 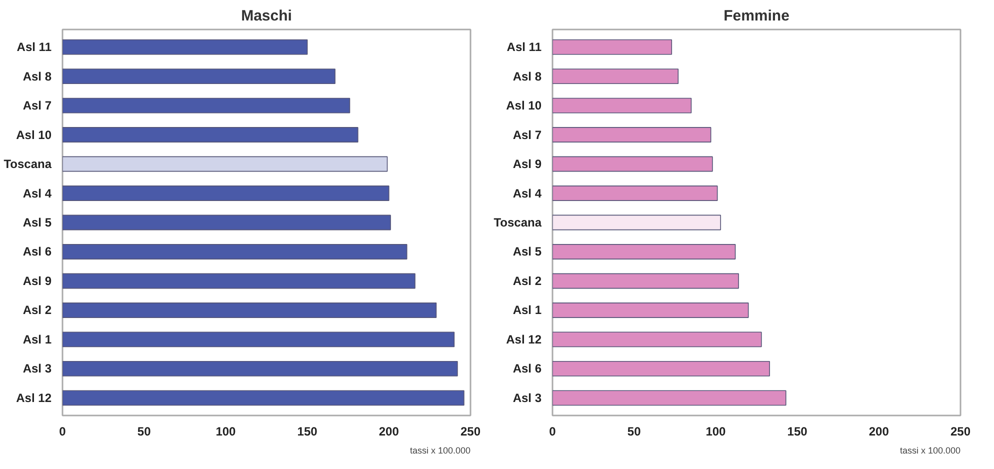 I want to click on chart-title: Maschi, so click(x=266, y=16).